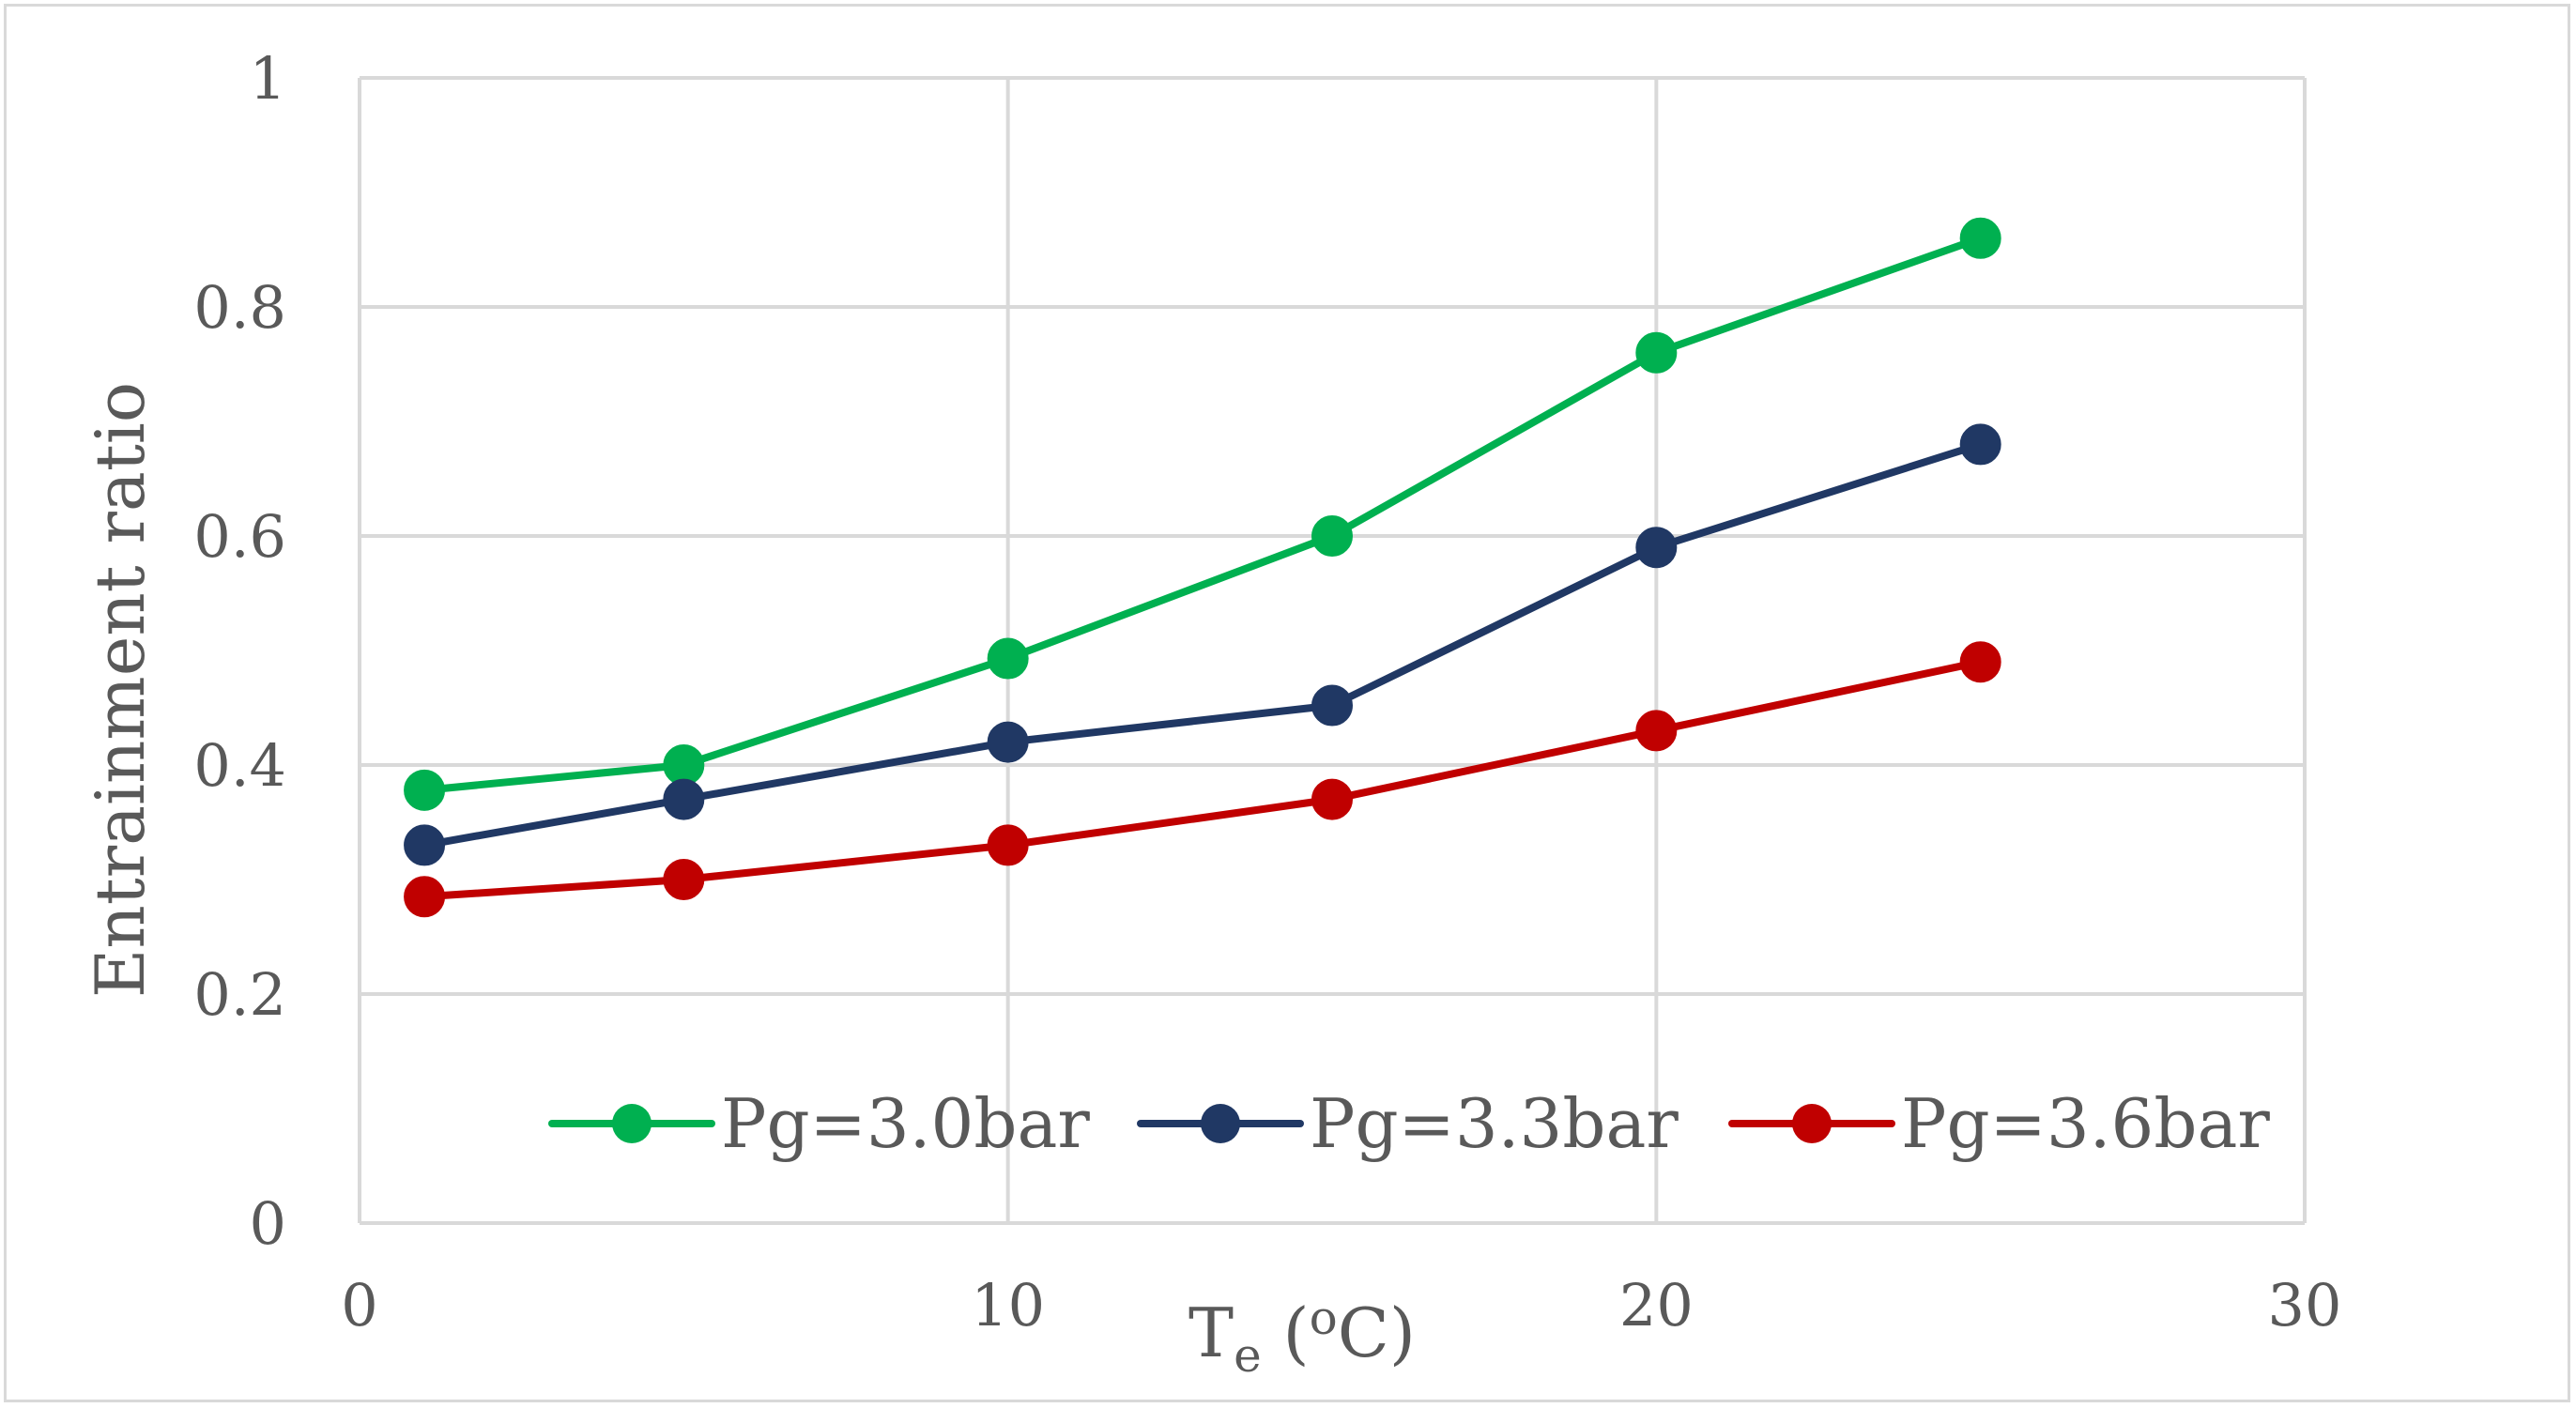 The width and height of the screenshot is (2576, 1408). What do you see at coordinates (359, 1305) in the screenshot?
I see `x-tick-label: 0` at bounding box center [359, 1305].